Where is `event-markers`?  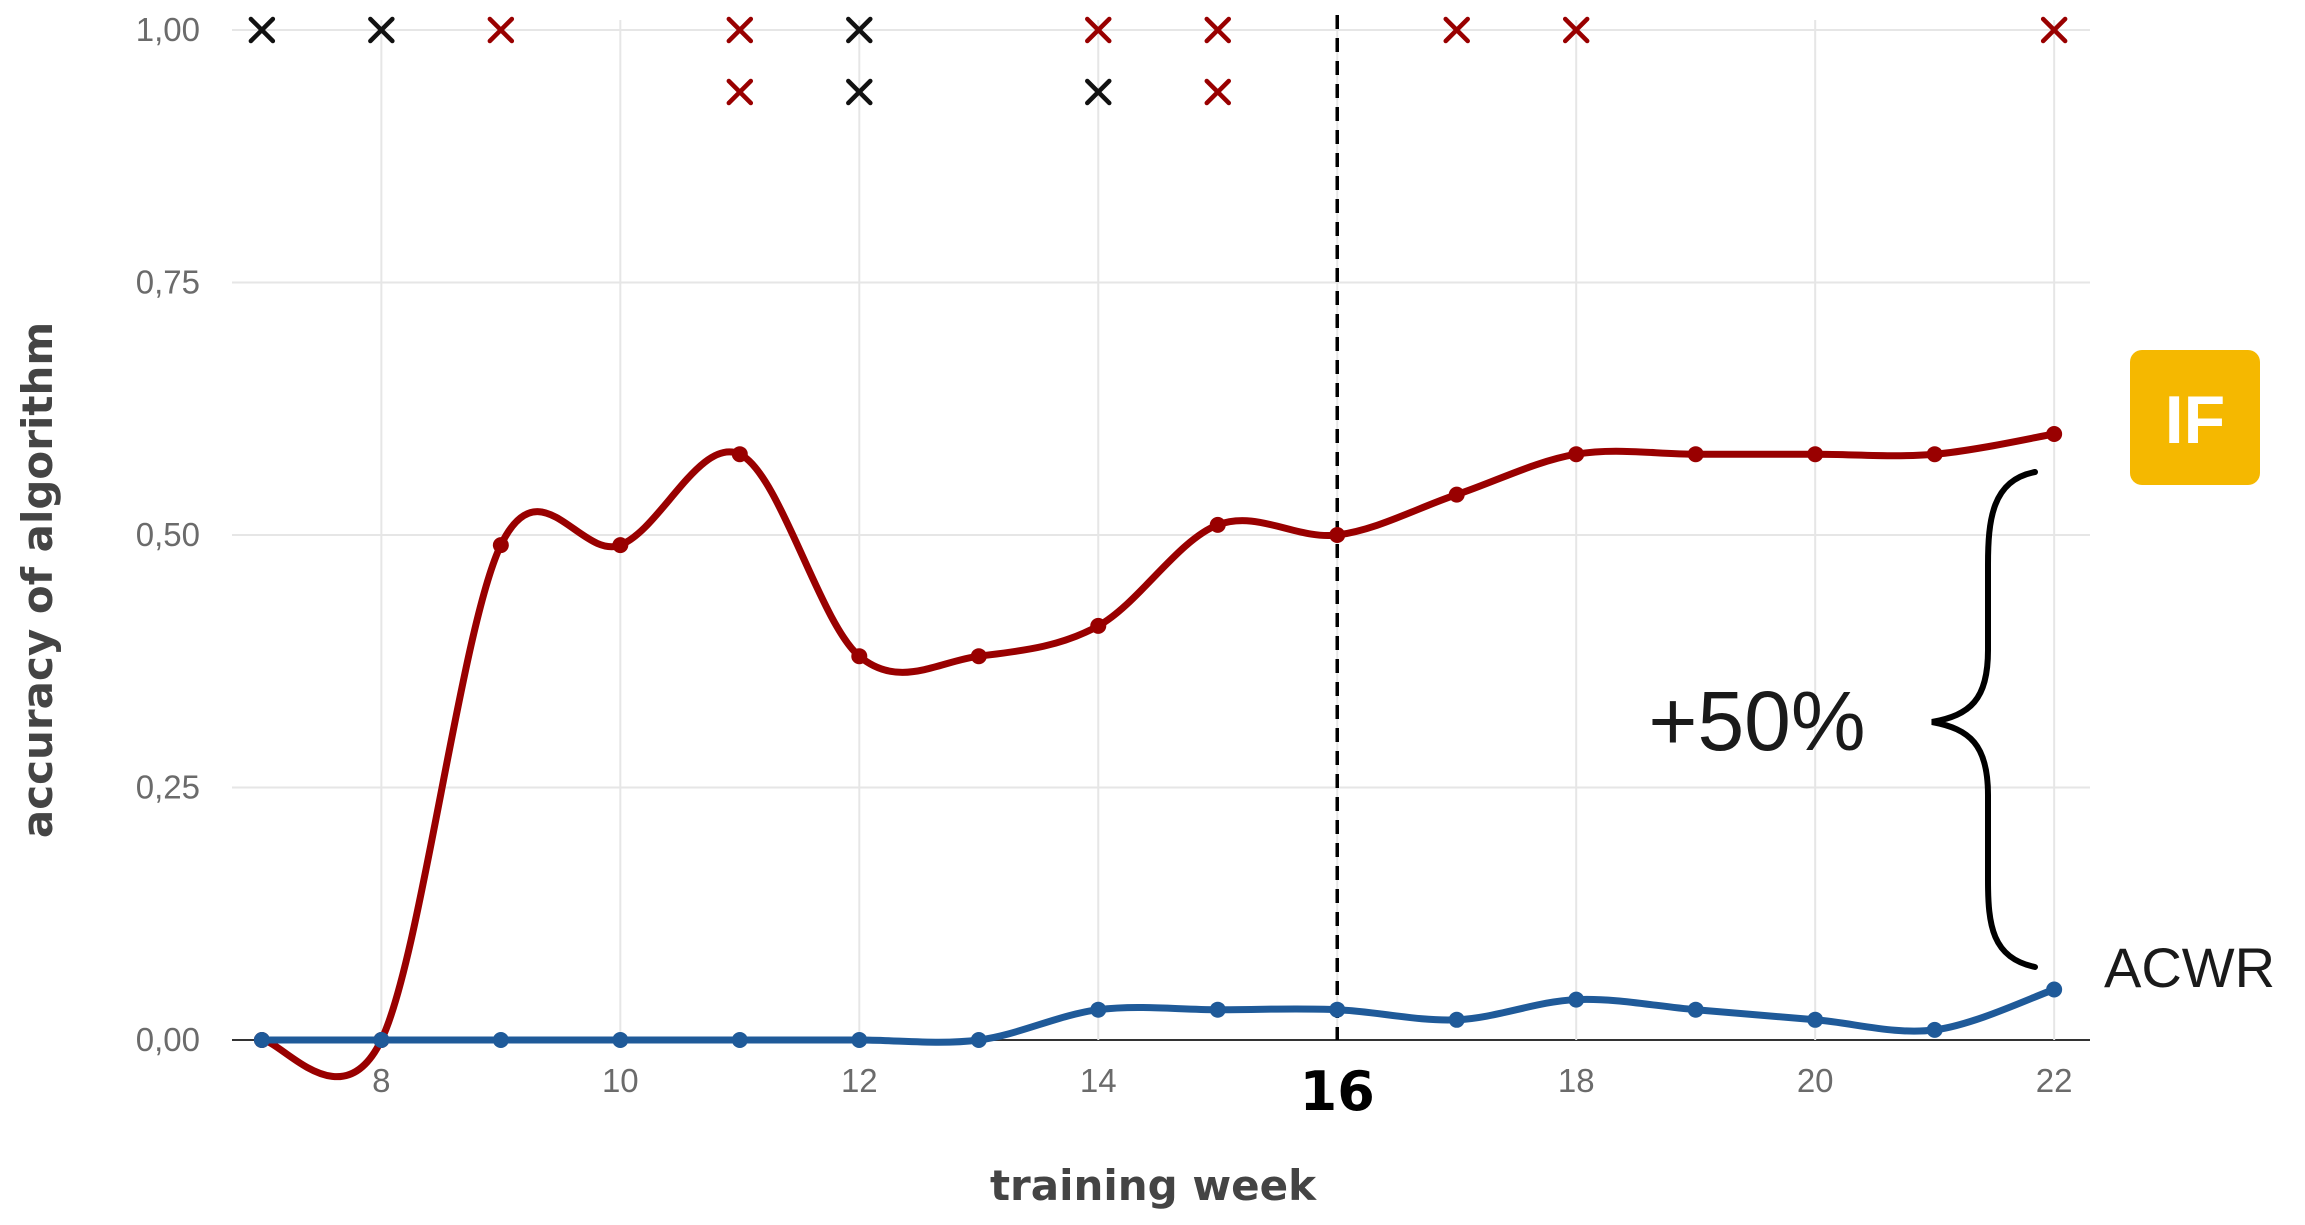 event-markers is located at coordinates (1158, 61).